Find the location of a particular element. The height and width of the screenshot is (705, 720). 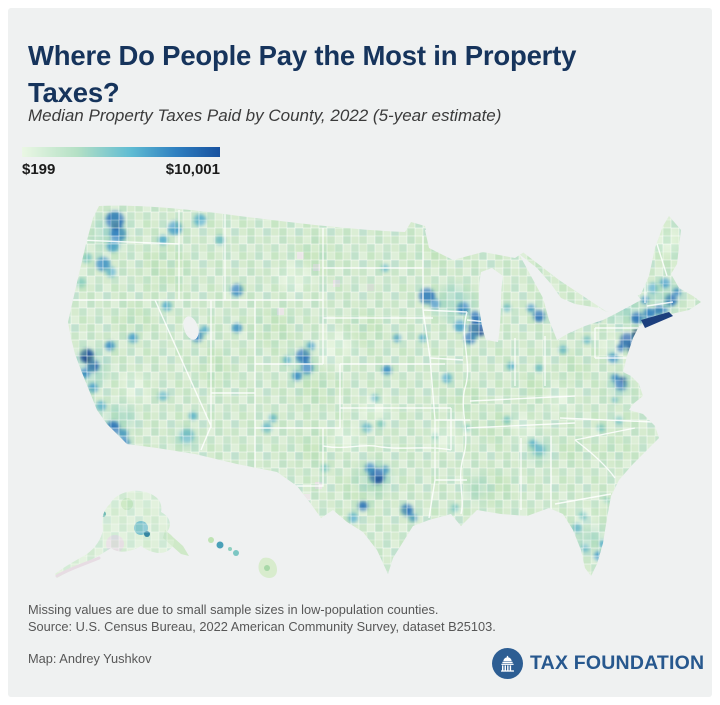

legend: $199 $10,001 is located at coordinates (121, 162).